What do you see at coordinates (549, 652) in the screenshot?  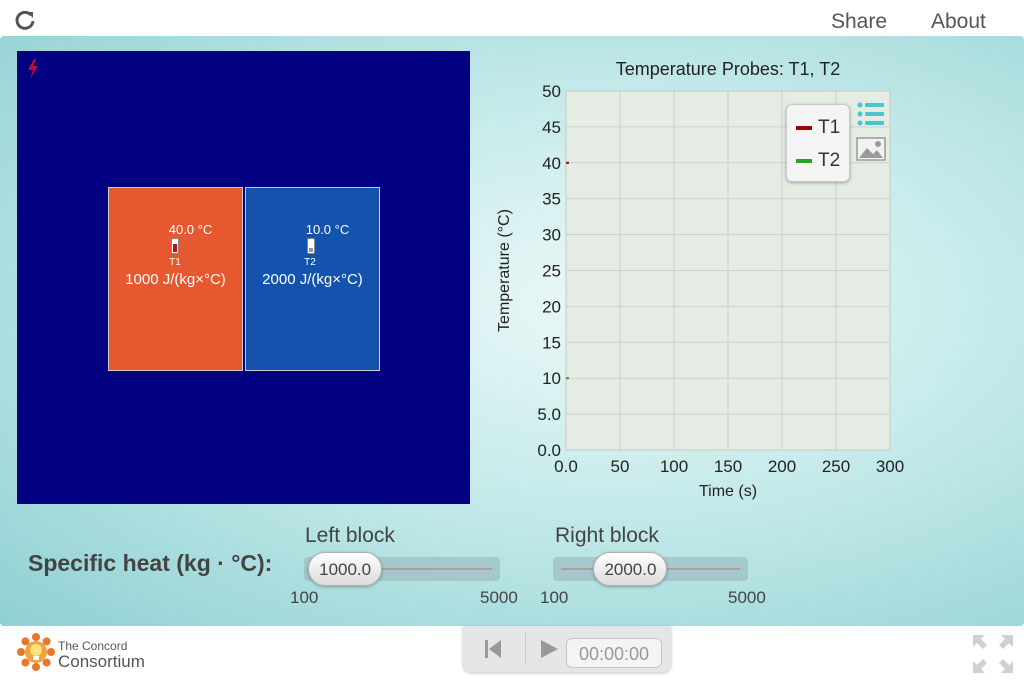 I see `play-icon` at bounding box center [549, 652].